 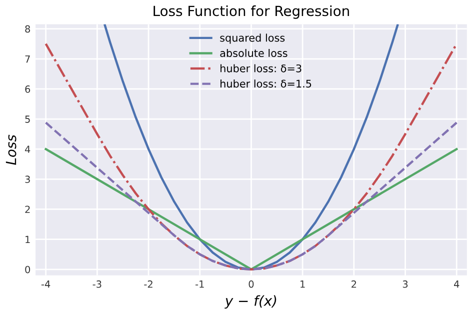 I want to click on x-axis-title: y − f(x), so click(x=250, y=302).